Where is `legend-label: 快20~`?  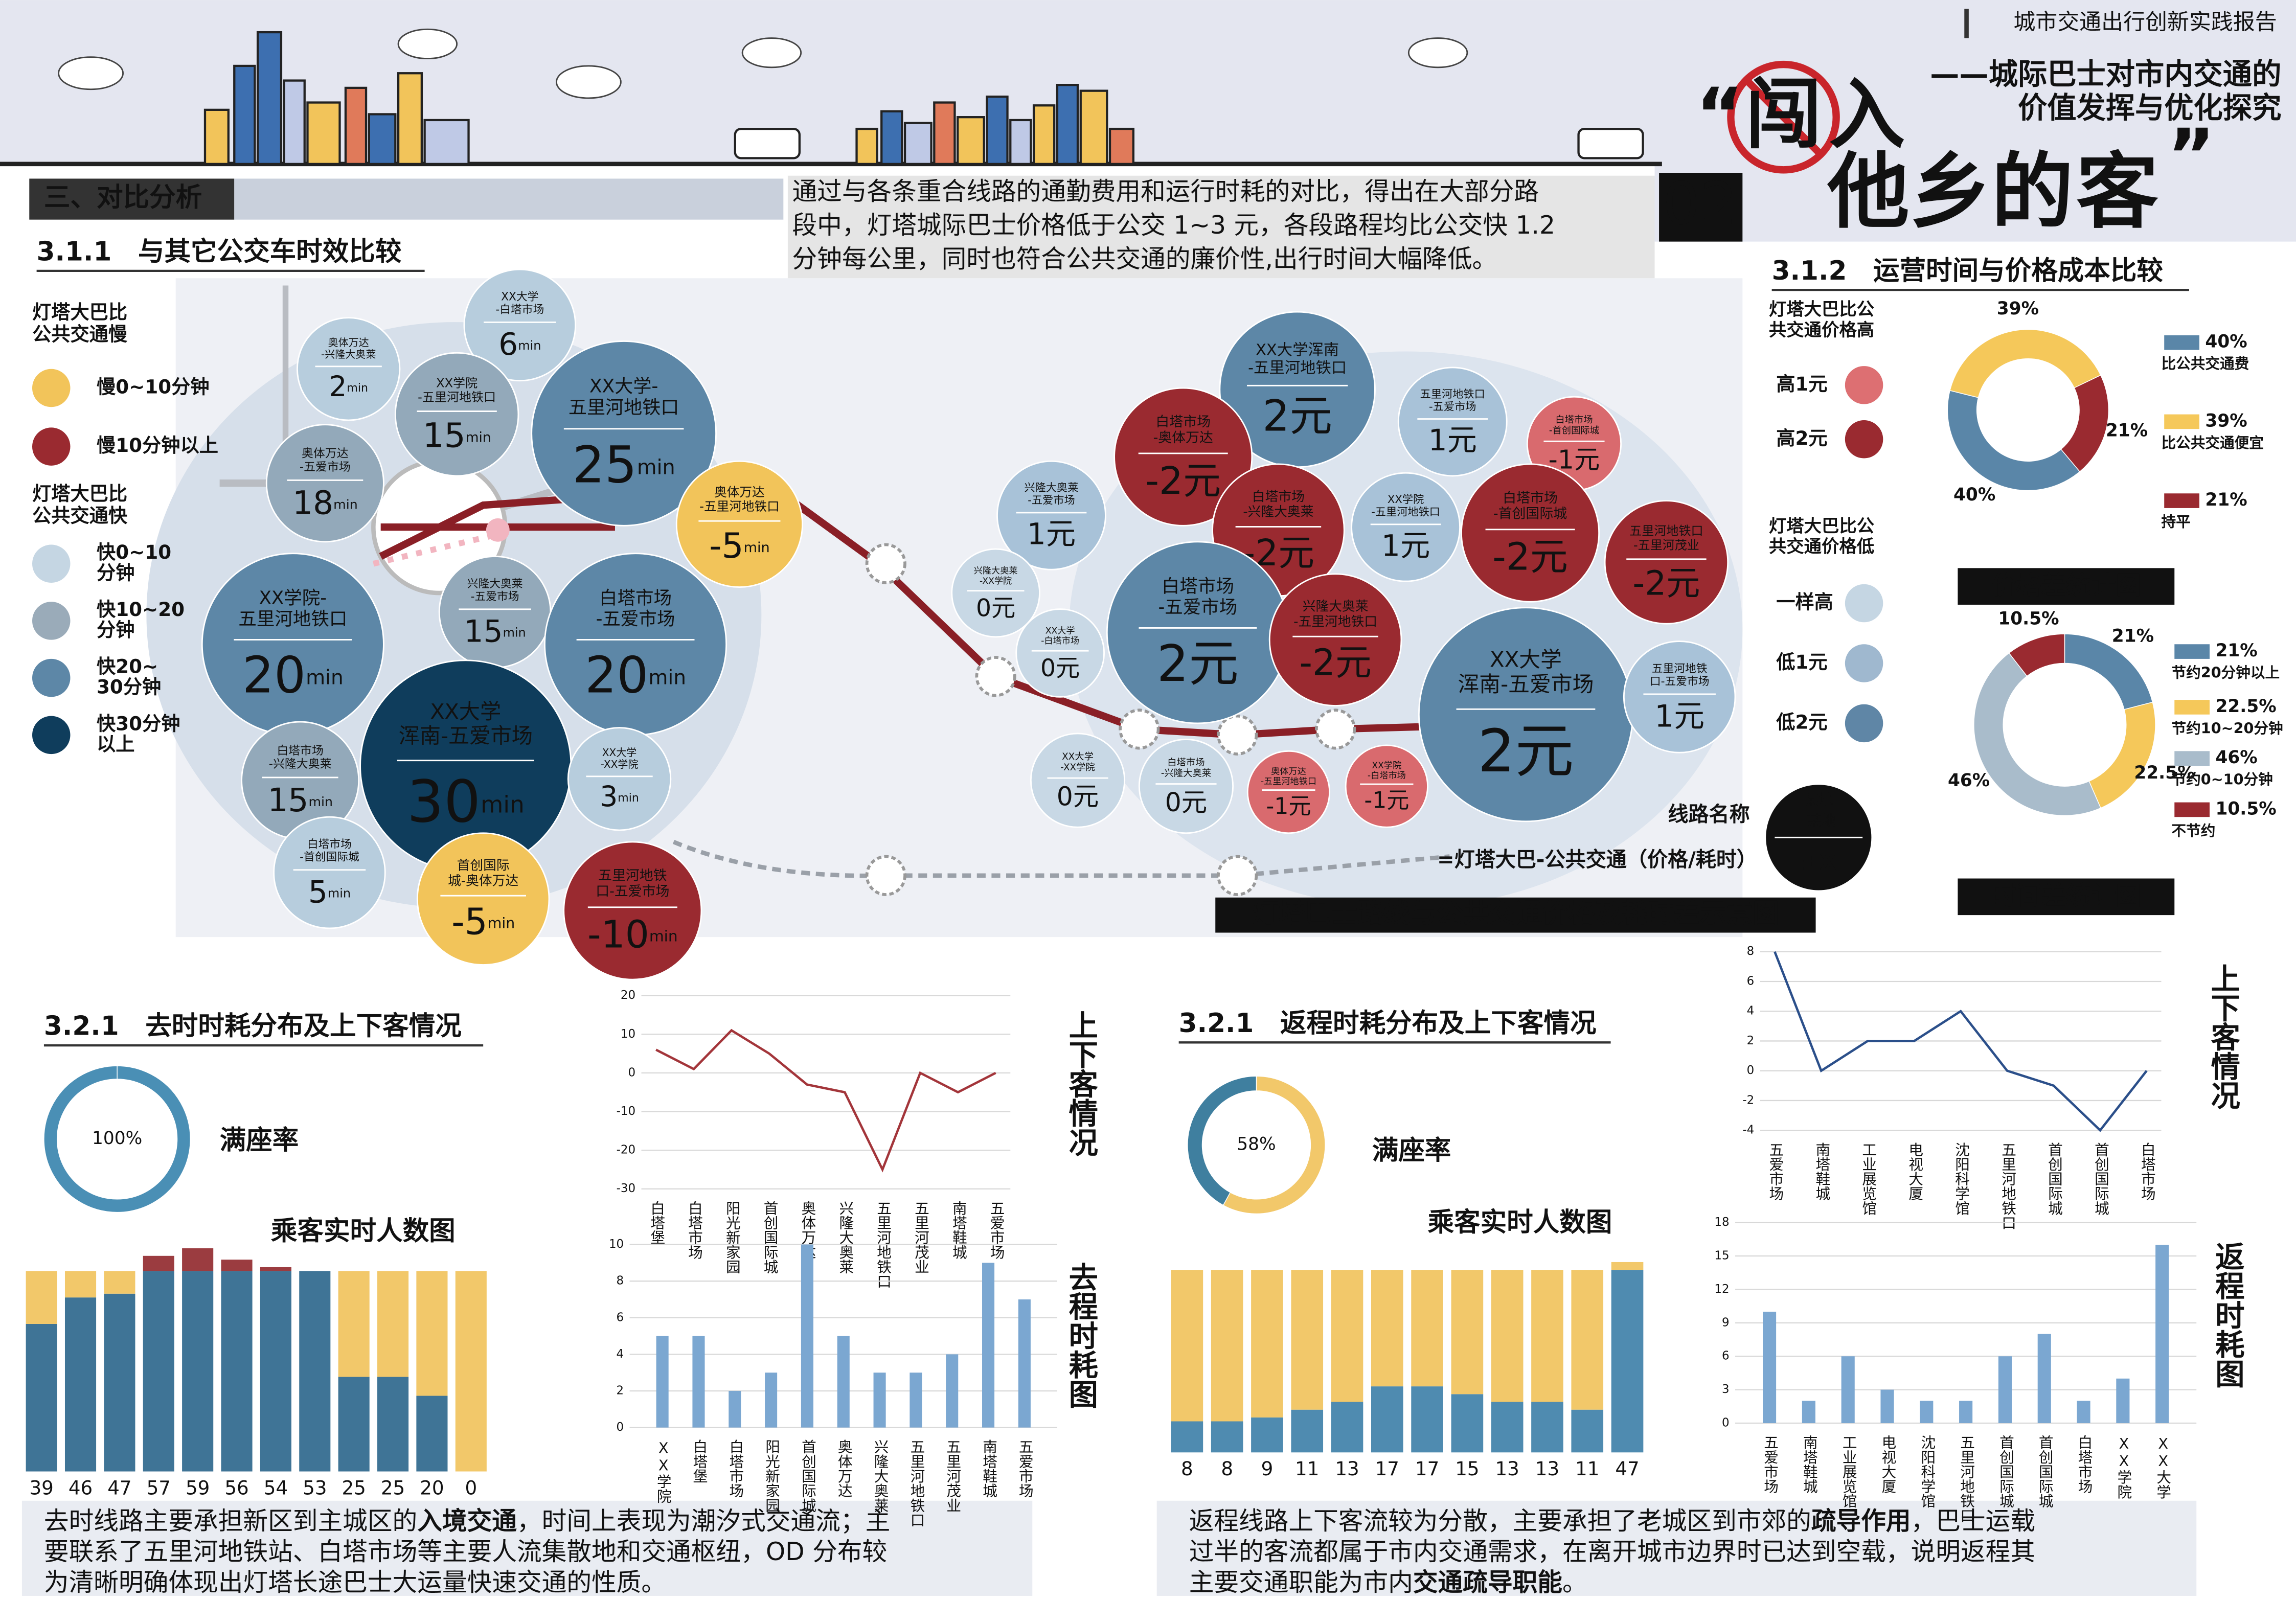 legend-label: 快20~ is located at coordinates (127, 666).